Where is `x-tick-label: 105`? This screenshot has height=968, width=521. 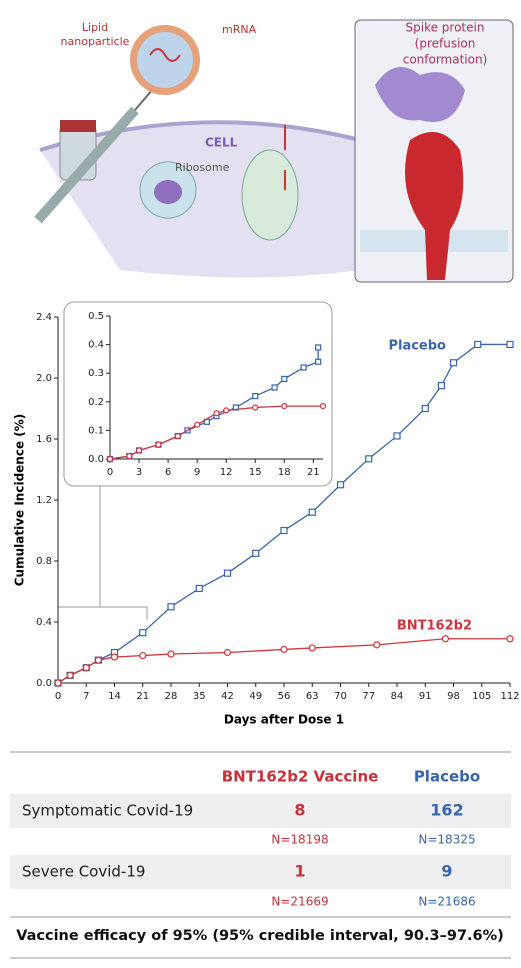 x-tick-label: 105 is located at coordinates (481, 696).